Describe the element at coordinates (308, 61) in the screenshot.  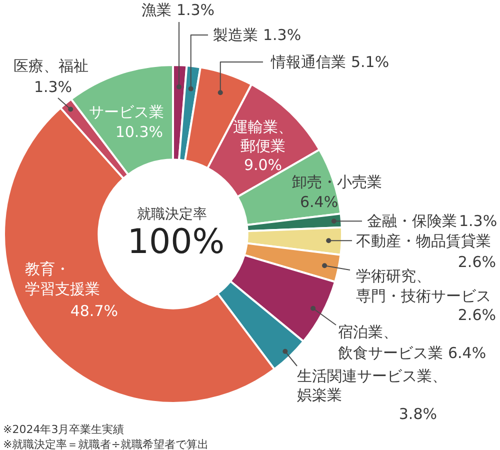
I see `slice-label: 情報通信業` at that location.